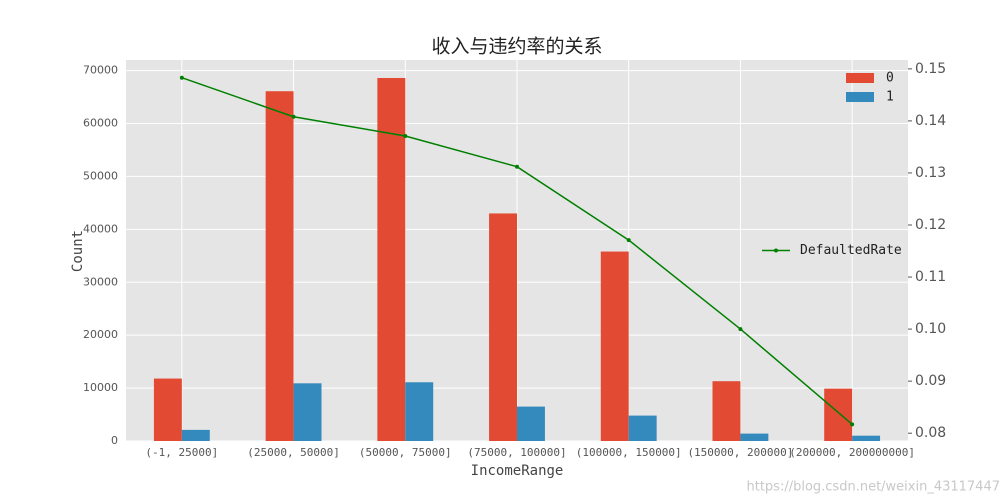 The height and width of the screenshot is (504, 1008). I want to click on y-tick-label: 30000, so click(100, 281).